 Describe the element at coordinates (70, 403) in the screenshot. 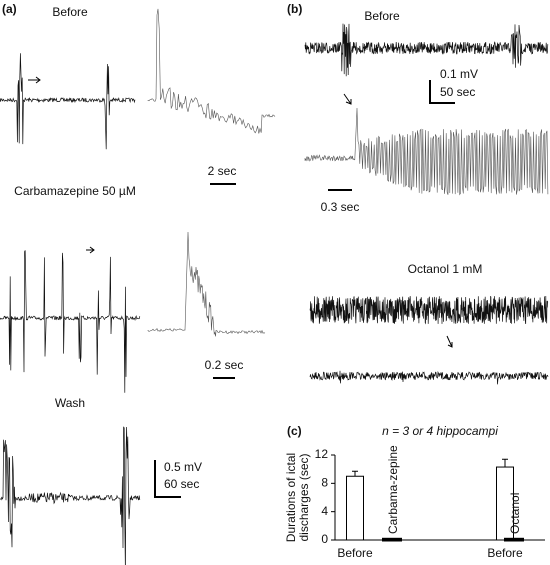

I see `condition-label: Wash` at that location.